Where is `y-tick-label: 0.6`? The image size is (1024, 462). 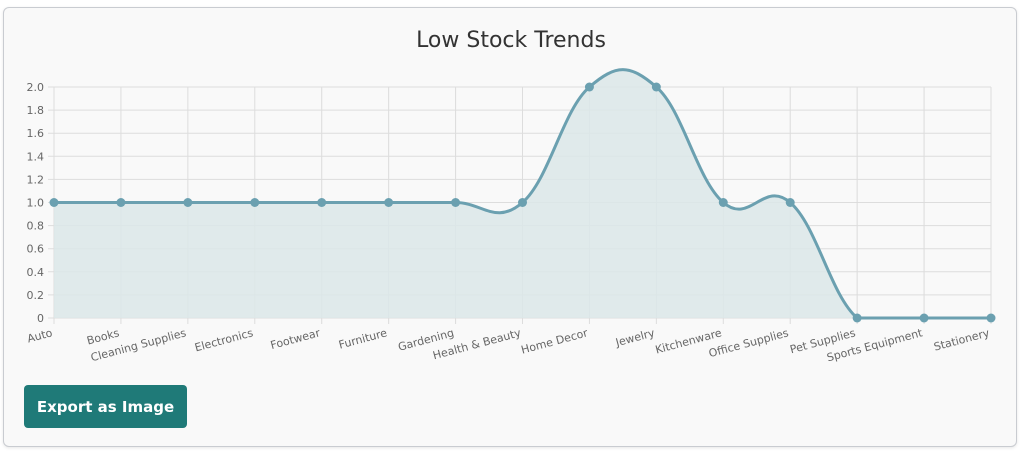
y-tick-label: 0.6 is located at coordinates (36, 249).